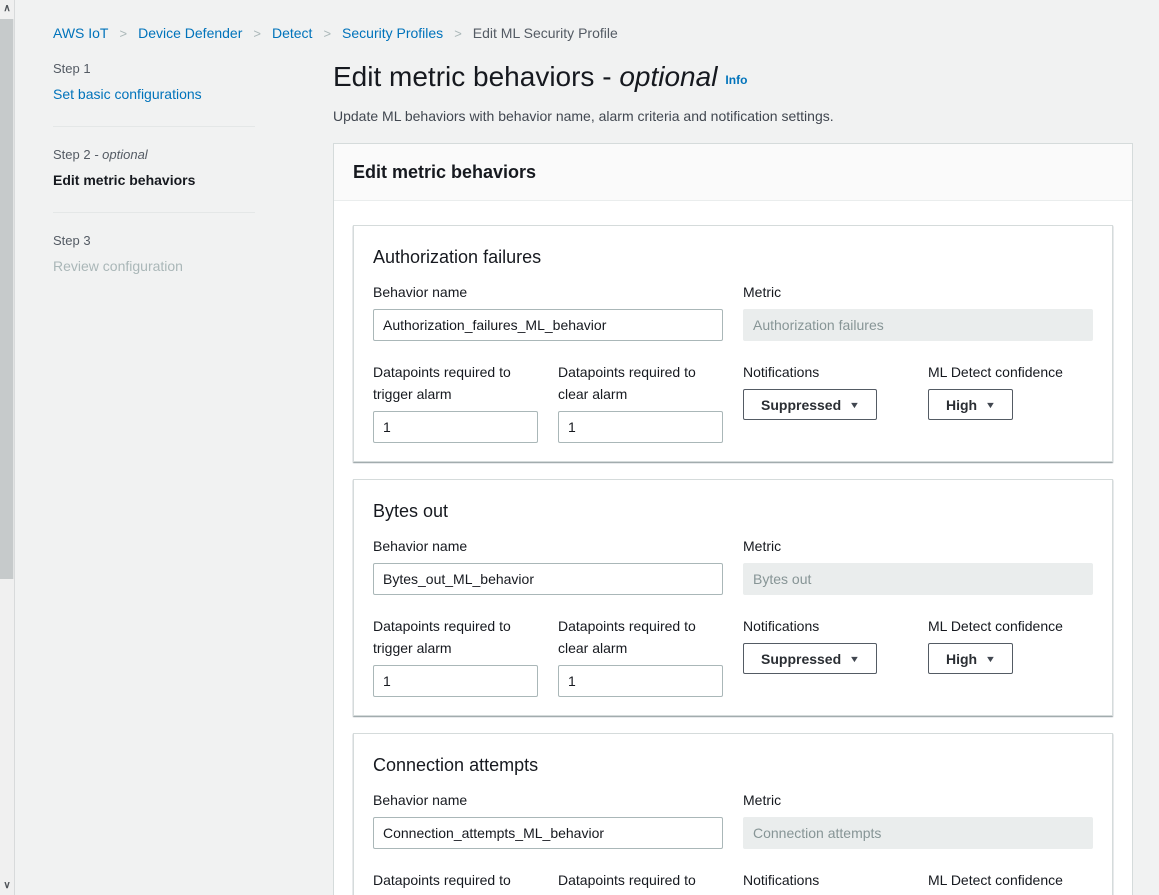  I want to click on sidebar-item-set-basic-configurations: Set basic configurations, so click(127, 94).